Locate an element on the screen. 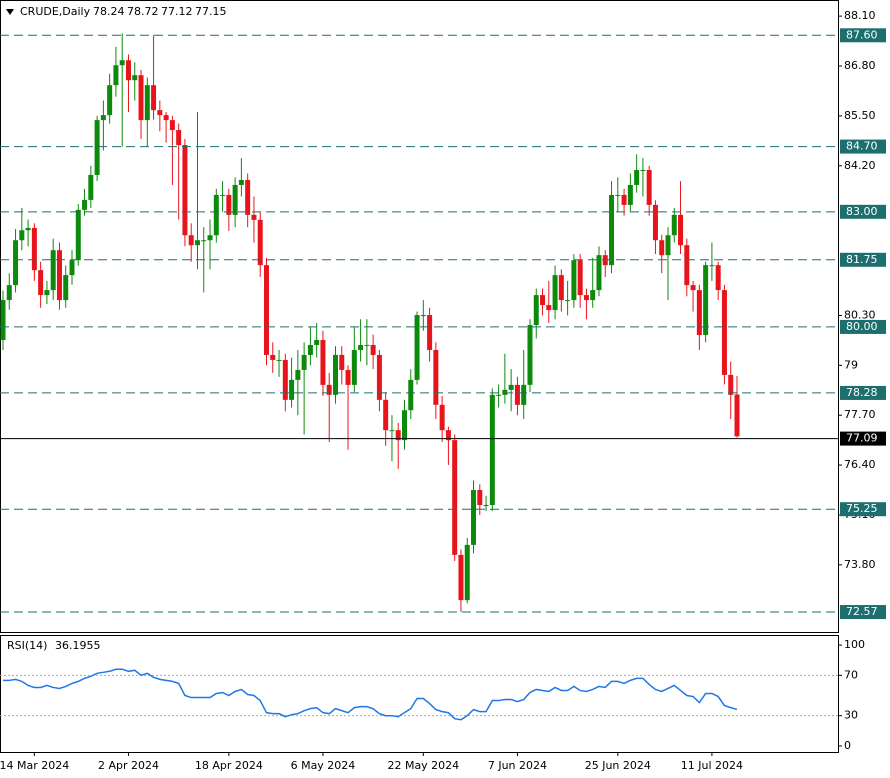 This screenshot has height=778, width=890. level-label: 81.75 is located at coordinates (862, 259).